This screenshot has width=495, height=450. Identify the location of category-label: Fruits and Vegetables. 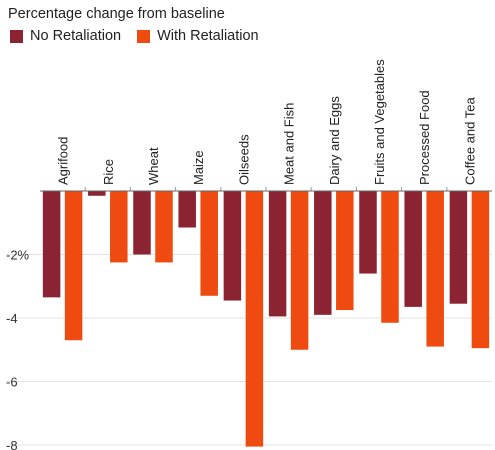
(379, 122).